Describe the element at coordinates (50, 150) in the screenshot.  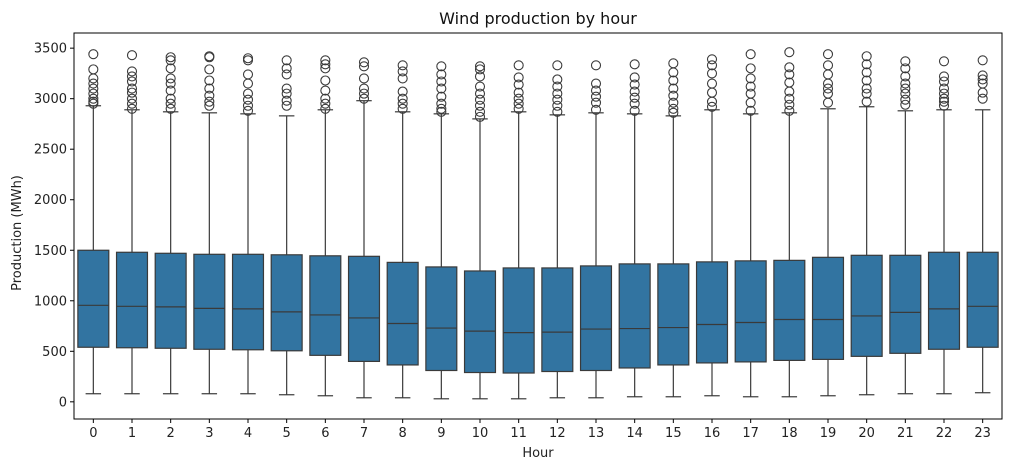
I see `y-tick-label: 2500` at that location.